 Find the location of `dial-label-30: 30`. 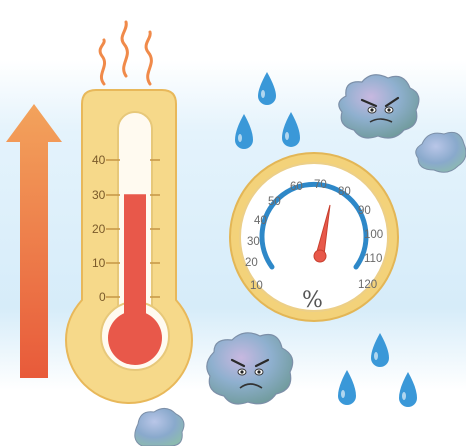

dial-label-30: 30 is located at coordinates (253, 242).